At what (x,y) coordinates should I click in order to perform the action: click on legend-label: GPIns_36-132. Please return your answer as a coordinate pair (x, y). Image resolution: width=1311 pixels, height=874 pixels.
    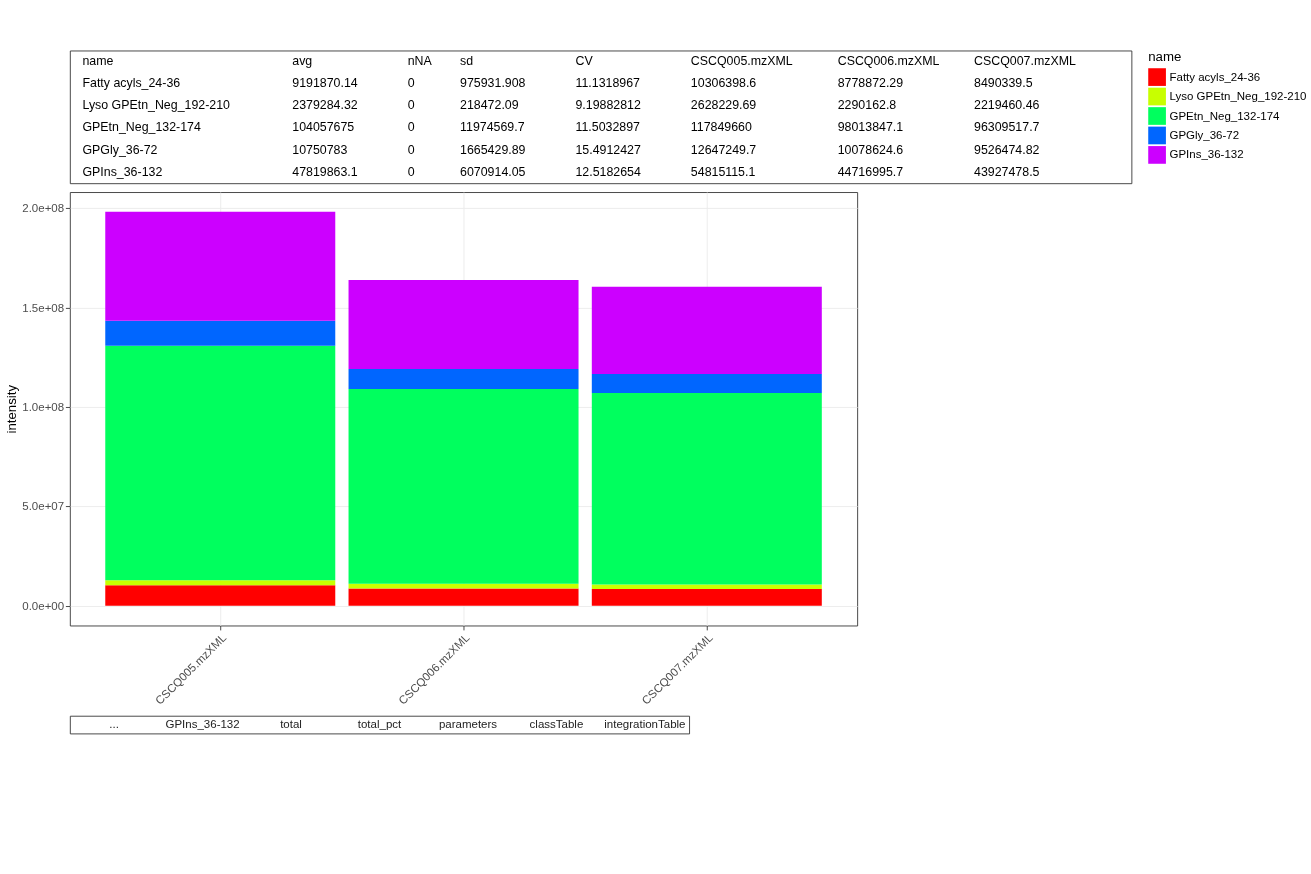
    Looking at the image, I should click on (1206, 154).